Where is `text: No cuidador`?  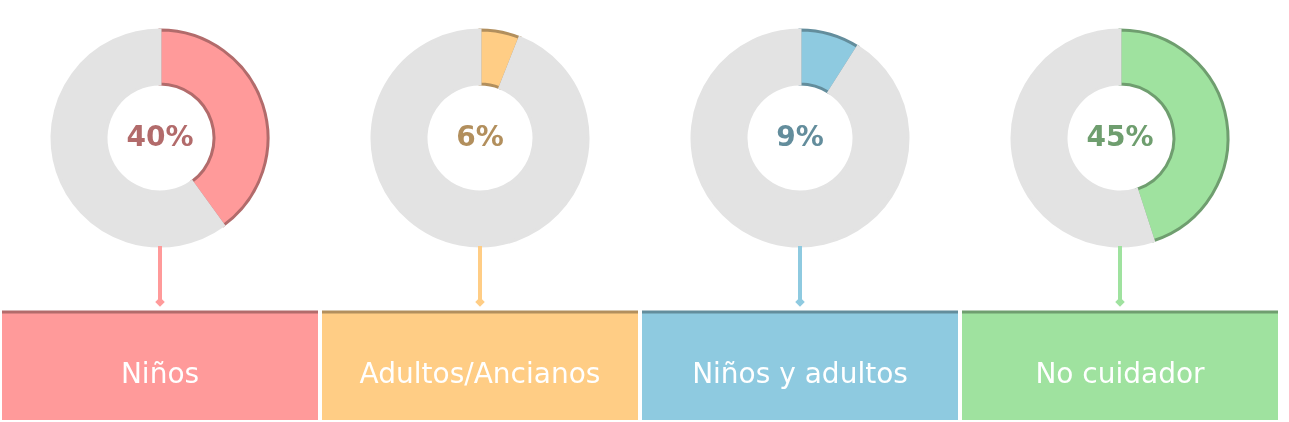
text: No cuidador is located at coordinates (1120, 373).